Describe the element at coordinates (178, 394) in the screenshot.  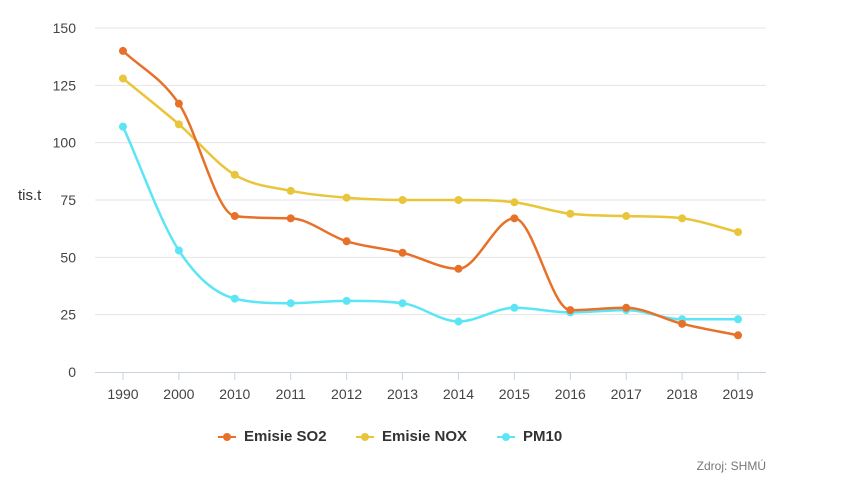
I see `x-tick-label: 2000` at that location.